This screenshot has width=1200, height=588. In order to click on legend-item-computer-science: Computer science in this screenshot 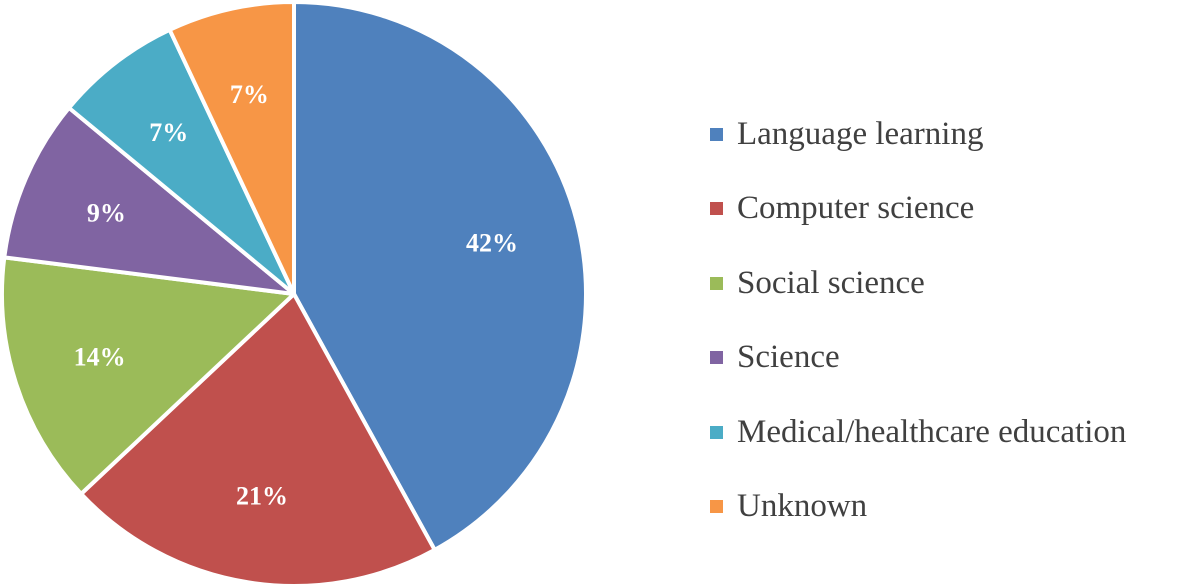, I will do `click(955, 209)`.